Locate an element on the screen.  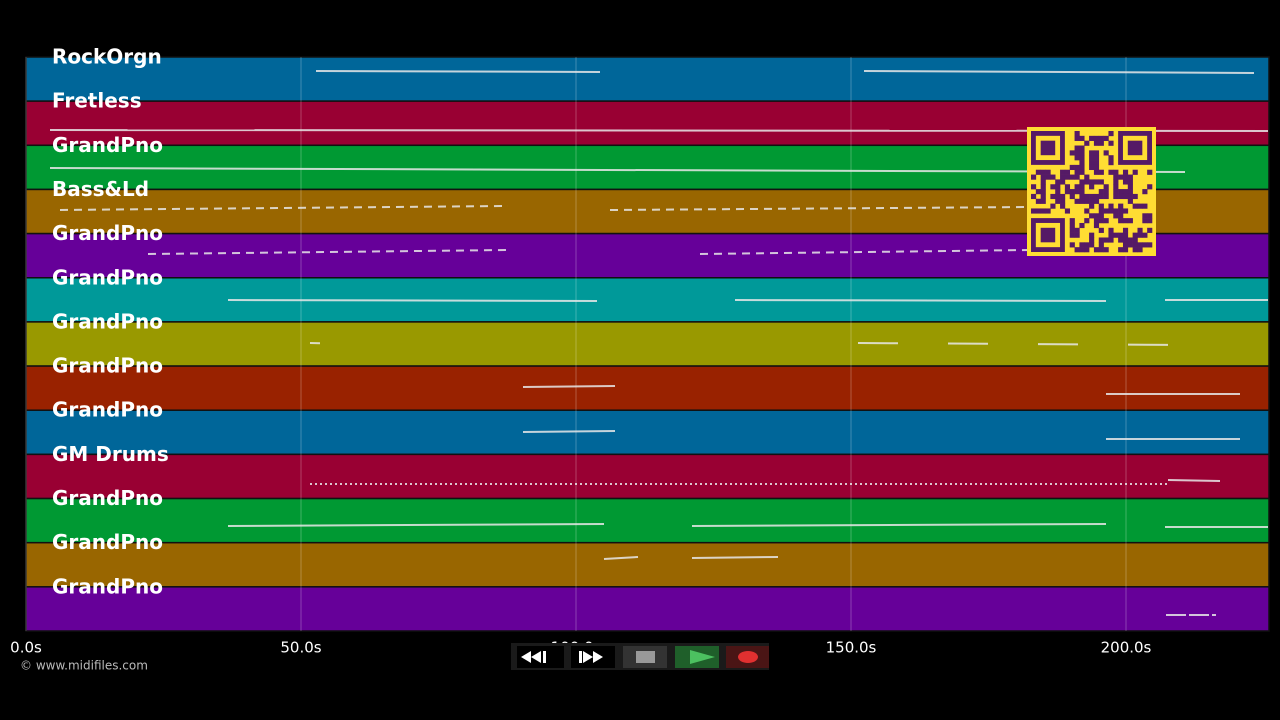
rewind-button is located at coordinates (540, 657).